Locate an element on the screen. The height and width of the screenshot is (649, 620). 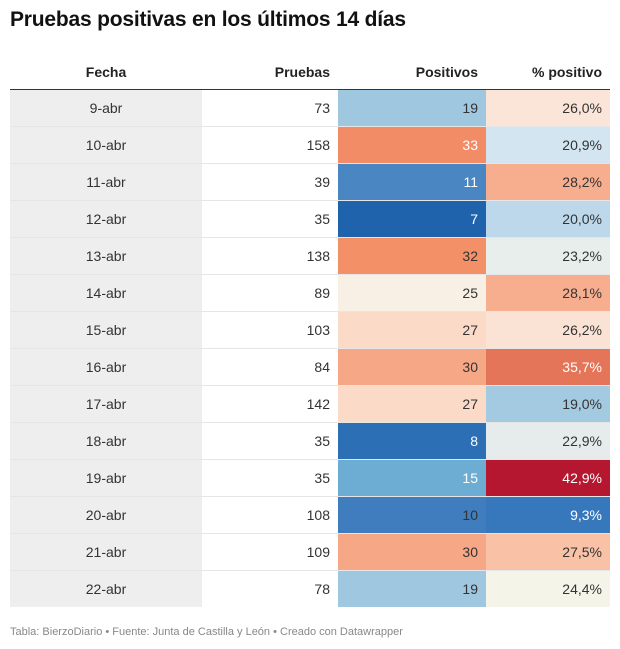
table-row: 19-abr 35 15 42,9% is located at coordinates (310, 478).